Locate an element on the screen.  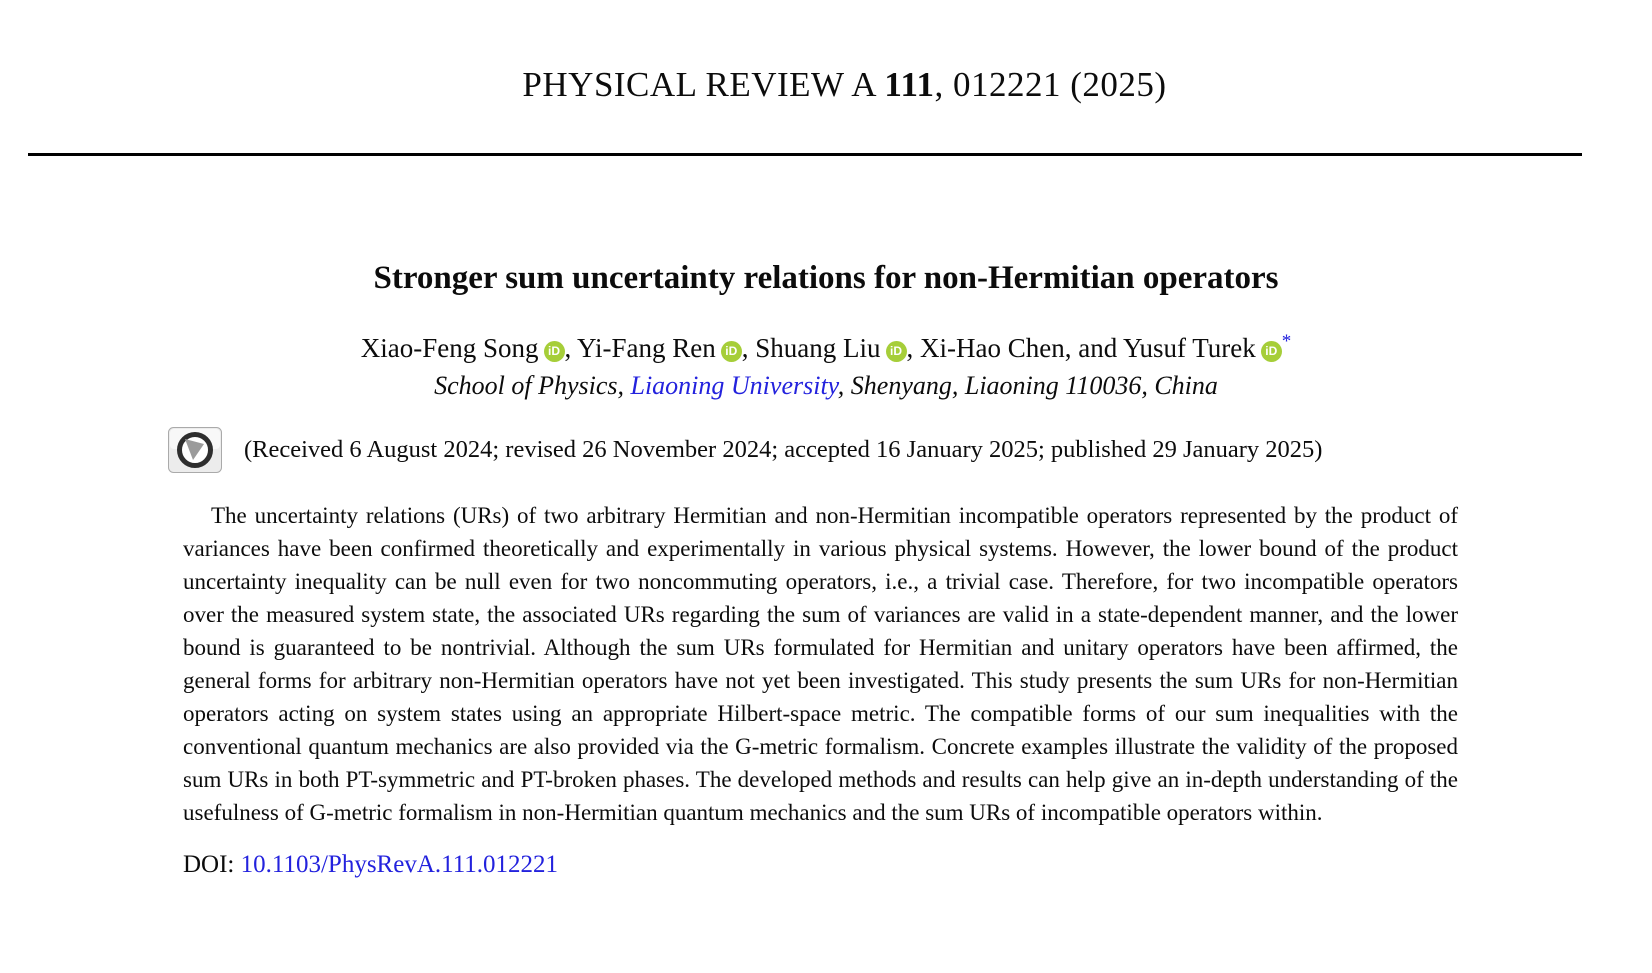
doi-line: DOI: 10.1103/PhysRevA.111.012221 is located at coordinates (917, 865).